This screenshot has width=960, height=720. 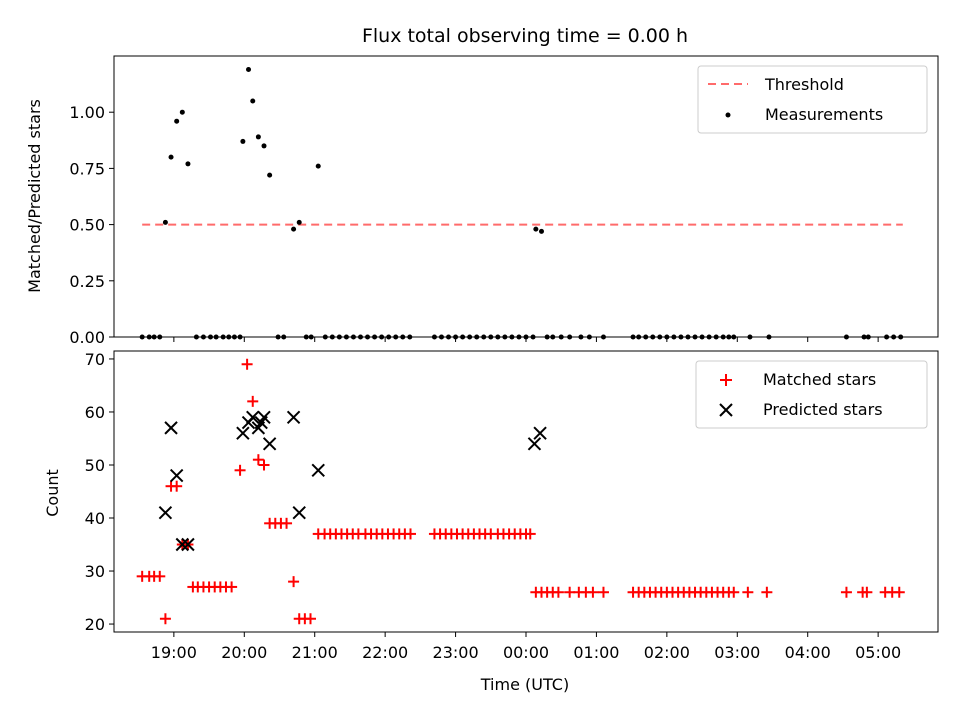 I want to click on measurements-legend-label: Measurements, so click(x=824, y=114).